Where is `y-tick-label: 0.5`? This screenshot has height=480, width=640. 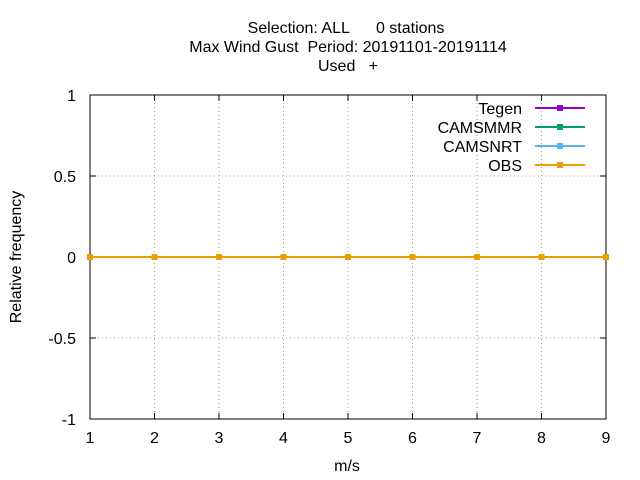
y-tick-label: 0.5 is located at coordinates (65, 177).